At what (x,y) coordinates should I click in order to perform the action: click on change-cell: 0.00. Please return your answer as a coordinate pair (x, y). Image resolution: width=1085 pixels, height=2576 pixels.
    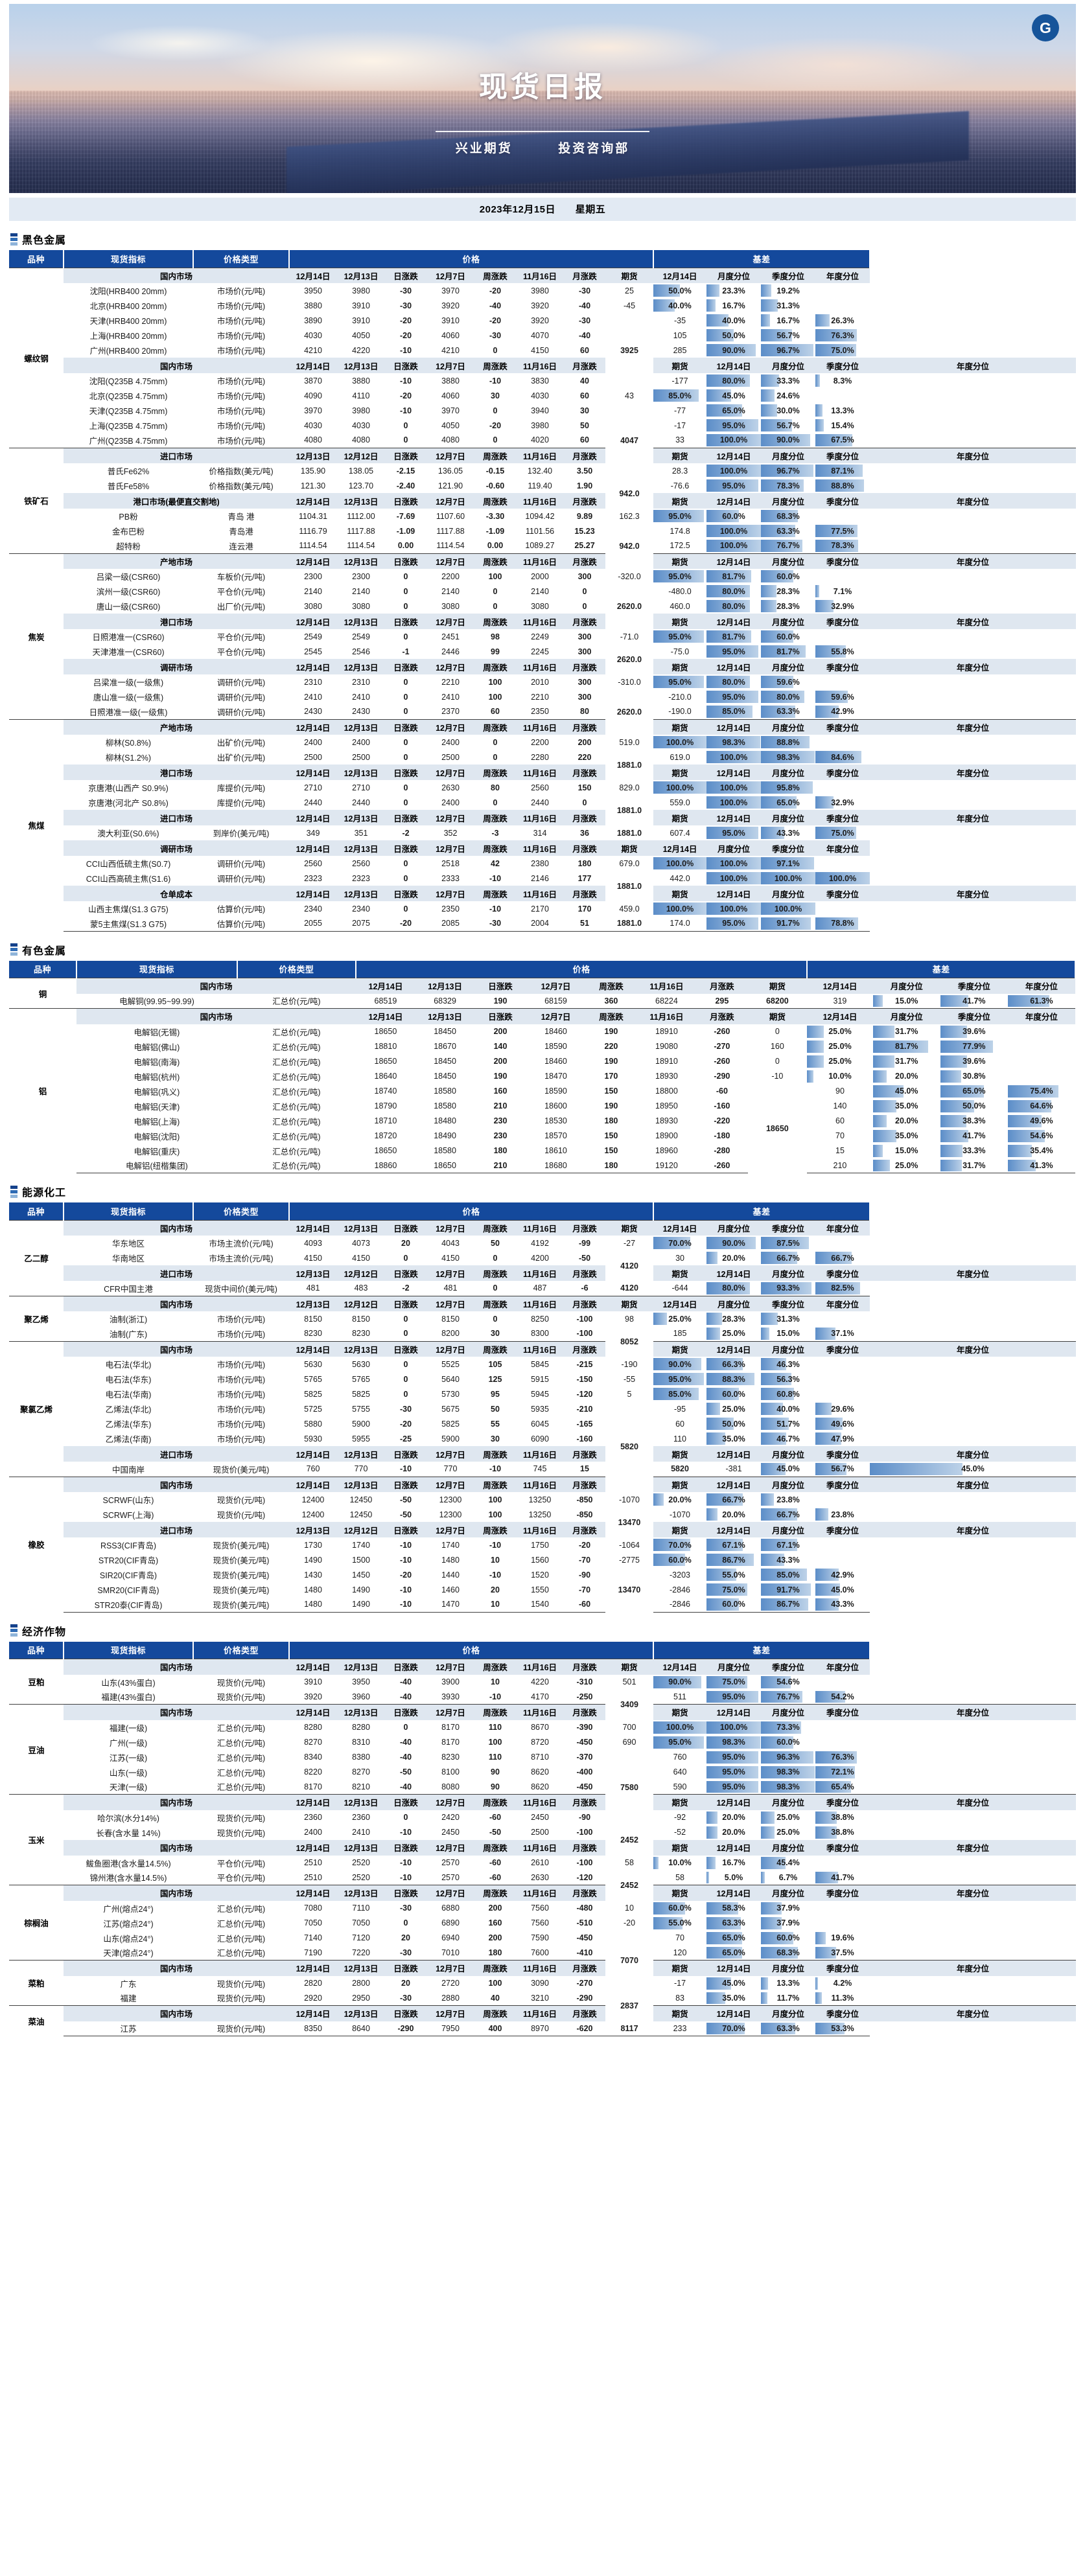
    Looking at the image, I should click on (406, 545).